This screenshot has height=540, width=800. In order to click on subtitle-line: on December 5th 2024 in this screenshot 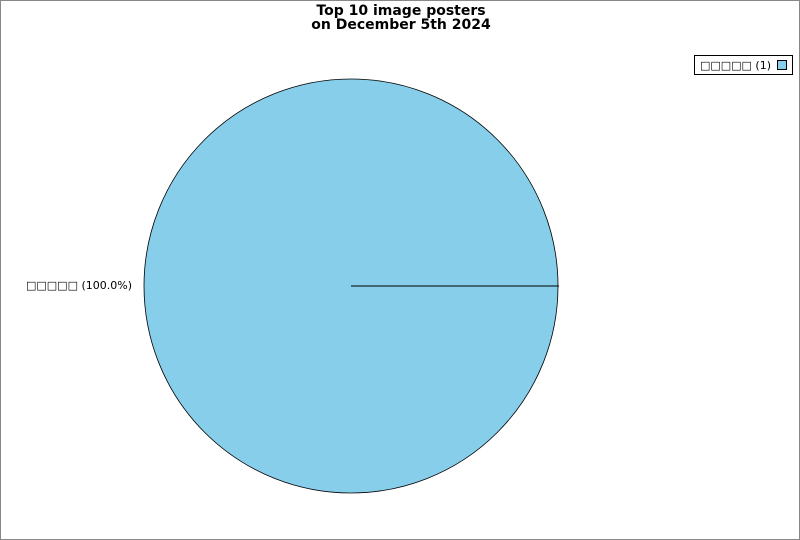, I will do `click(401, 25)`.